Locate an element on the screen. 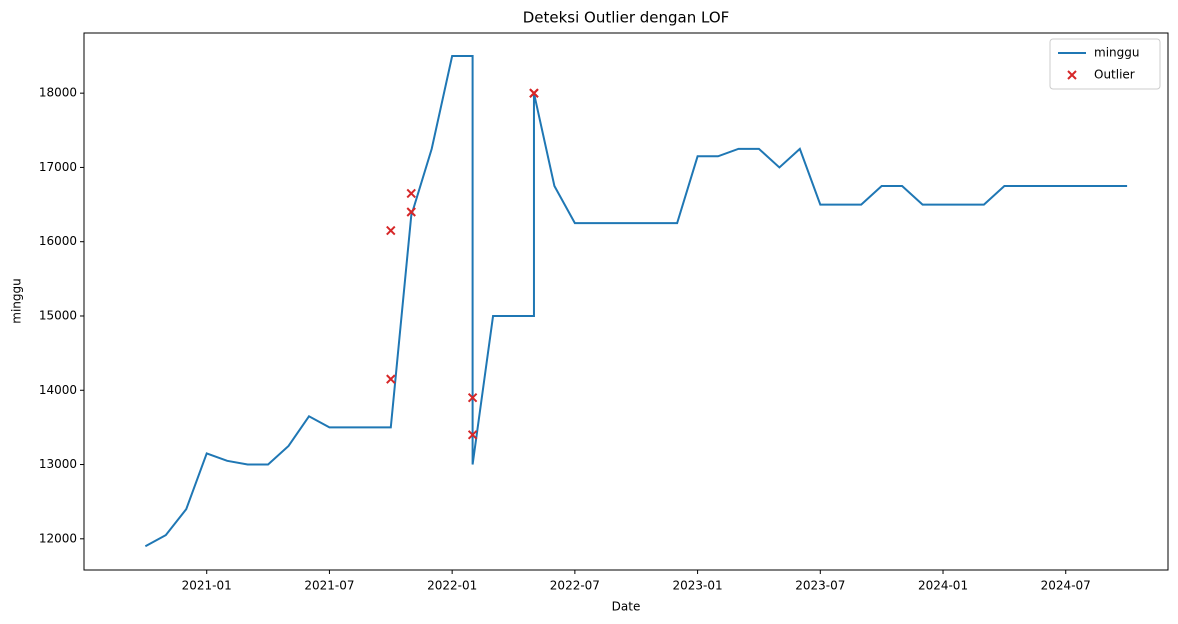 The image size is (1178, 624). y-tick-label: 12000 is located at coordinates (58, 538).